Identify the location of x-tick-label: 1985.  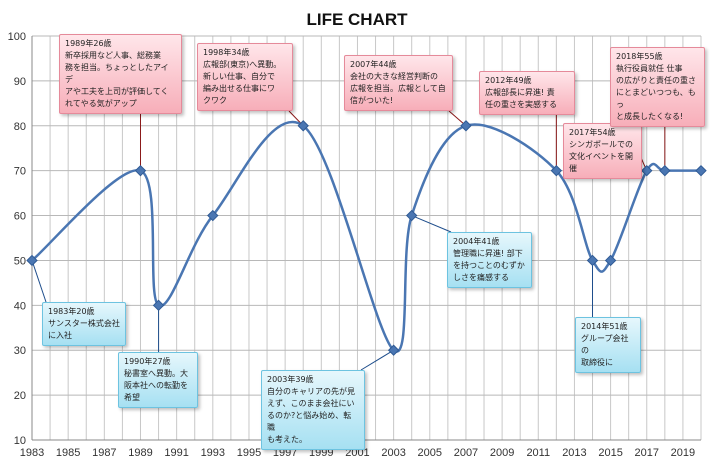
(68, 453).